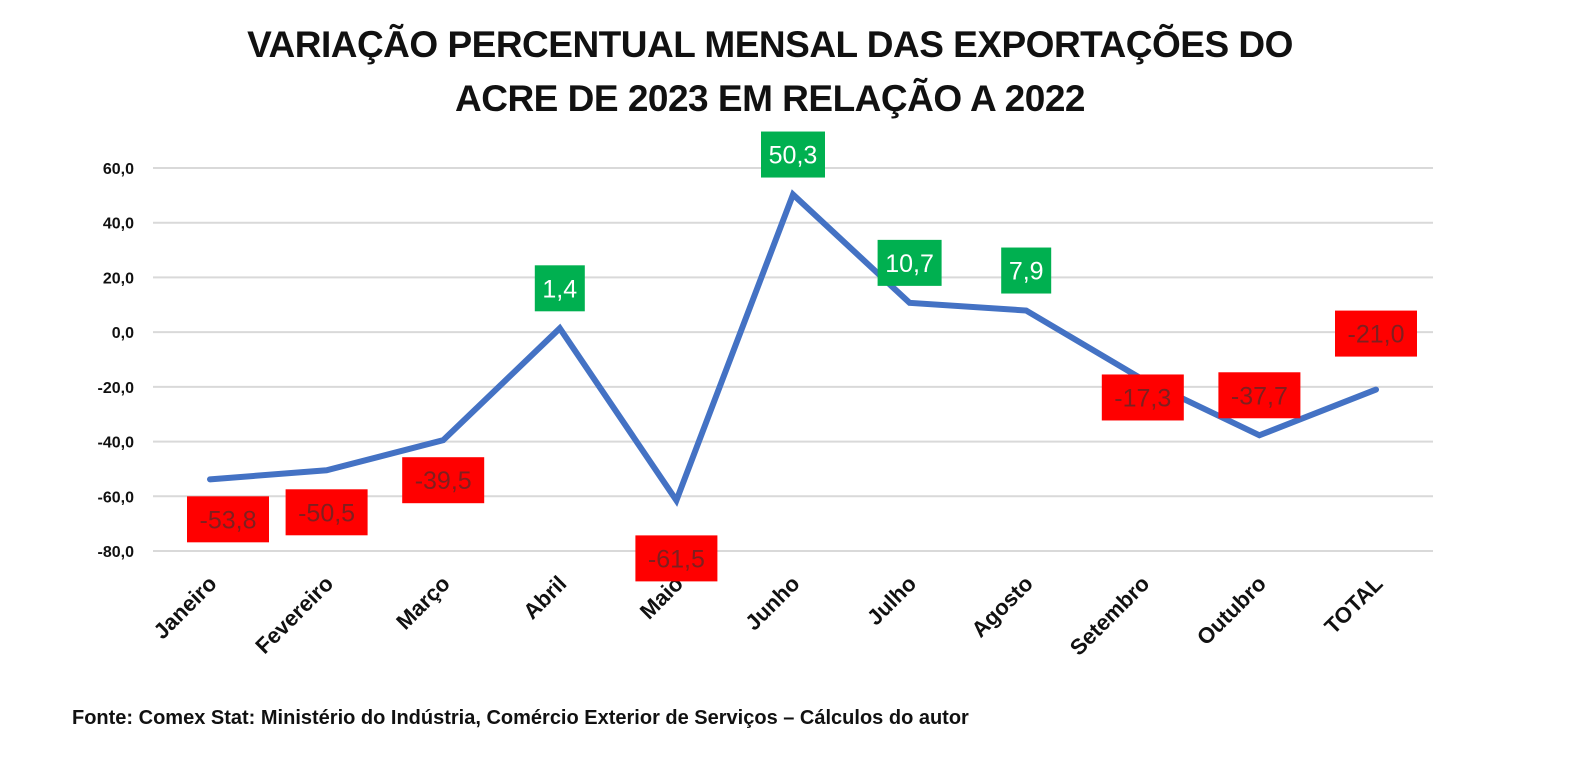 This screenshot has height=762, width=1581. What do you see at coordinates (116, 552) in the screenshot?
I see `y-tick-label: -80,0` at bounding box center [116, 552].